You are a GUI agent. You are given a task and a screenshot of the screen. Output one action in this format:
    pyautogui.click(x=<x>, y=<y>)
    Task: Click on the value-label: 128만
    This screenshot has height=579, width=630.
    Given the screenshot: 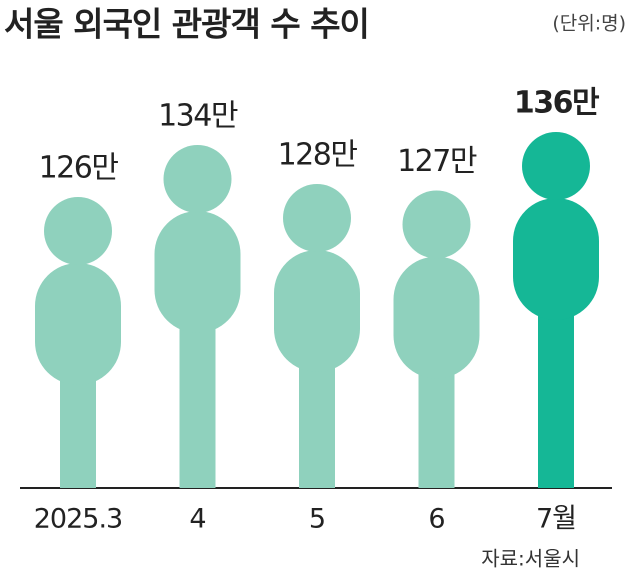 What is the action you would take?
    pyautogui.click(x=318, y=155)
    